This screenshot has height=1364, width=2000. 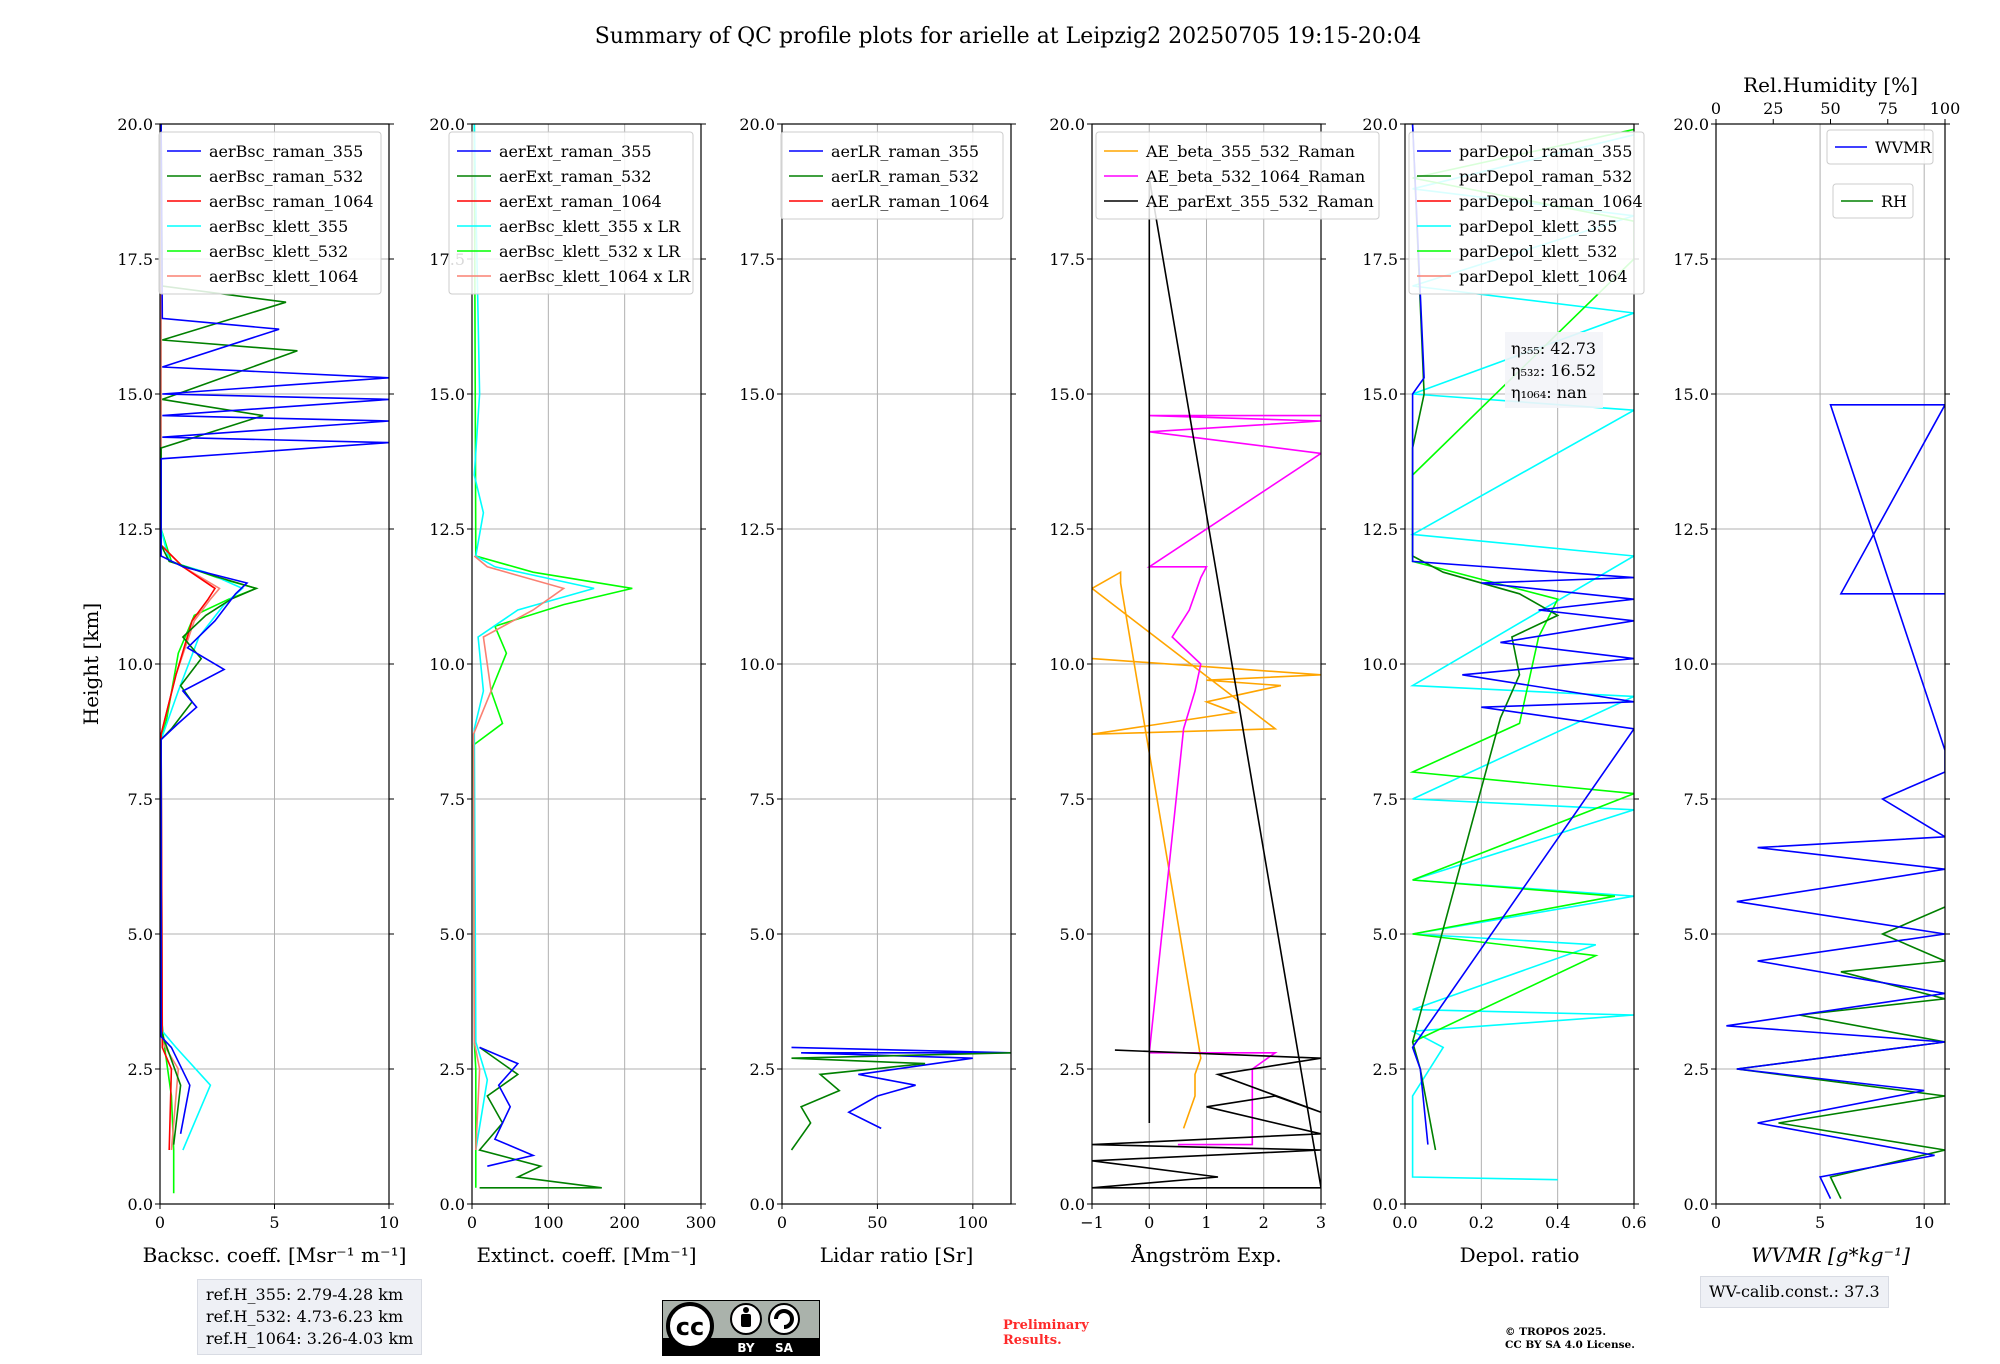 I want to click on series-AE_beta_355_532_Raman, so click(x=1206, y=849).